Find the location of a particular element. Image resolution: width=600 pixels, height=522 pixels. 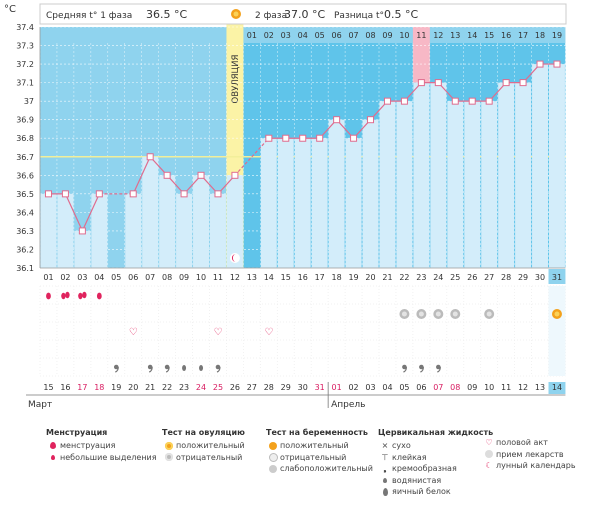

highlight-column is located at coordinates (557, 331).